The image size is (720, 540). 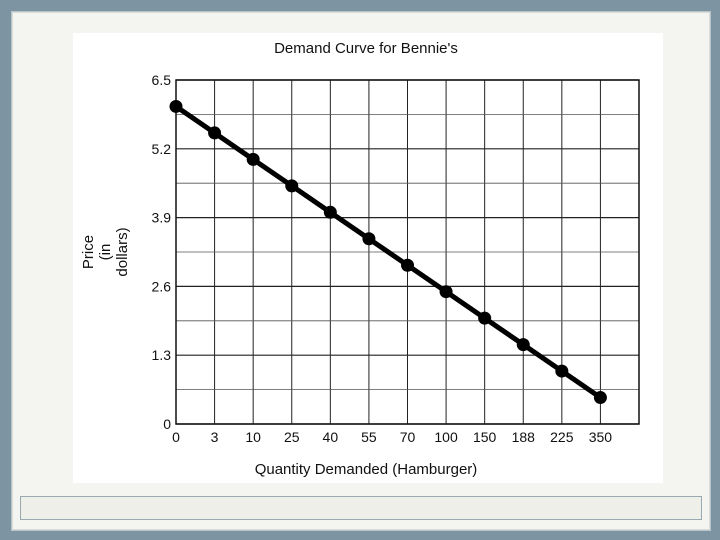 What do you see at coordinates (446, 437) in the screenshot?
I see `x-tick-label: 100` at bounding box center [446, 437].